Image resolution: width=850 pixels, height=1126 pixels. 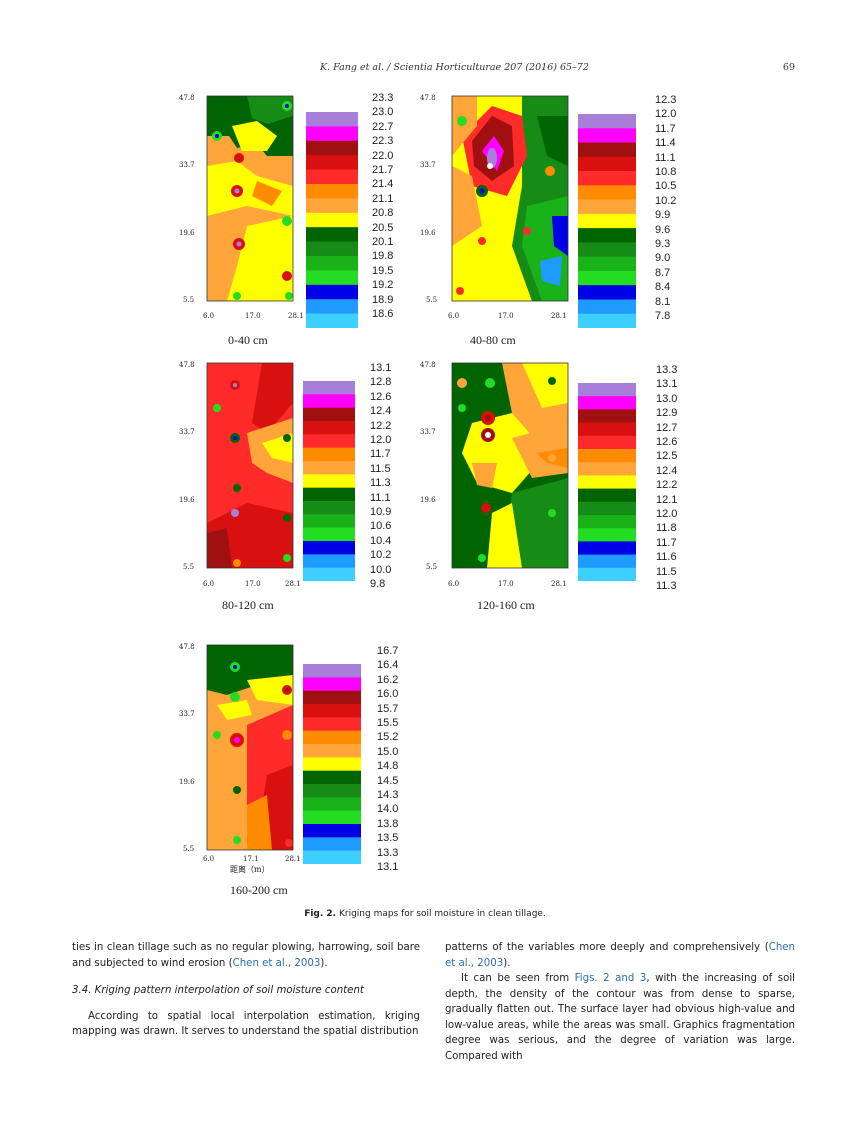 What do you see at coordinates (383, 155) in the screenshot?
I see `legend-value: 22.0` at bounding box center [383, 155].